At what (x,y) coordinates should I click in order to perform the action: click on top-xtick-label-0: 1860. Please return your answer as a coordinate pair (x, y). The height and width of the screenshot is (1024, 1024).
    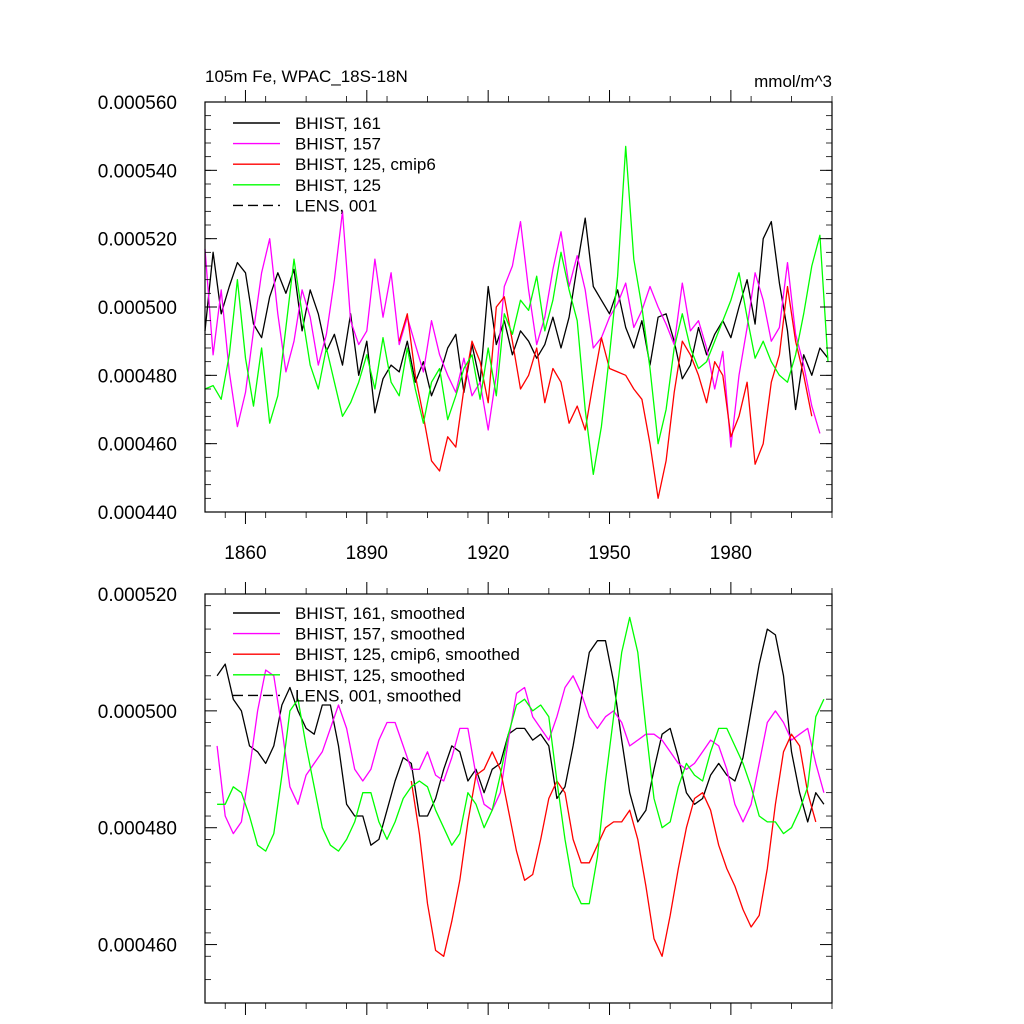
    Looking at the image, I should click on (245, 553).